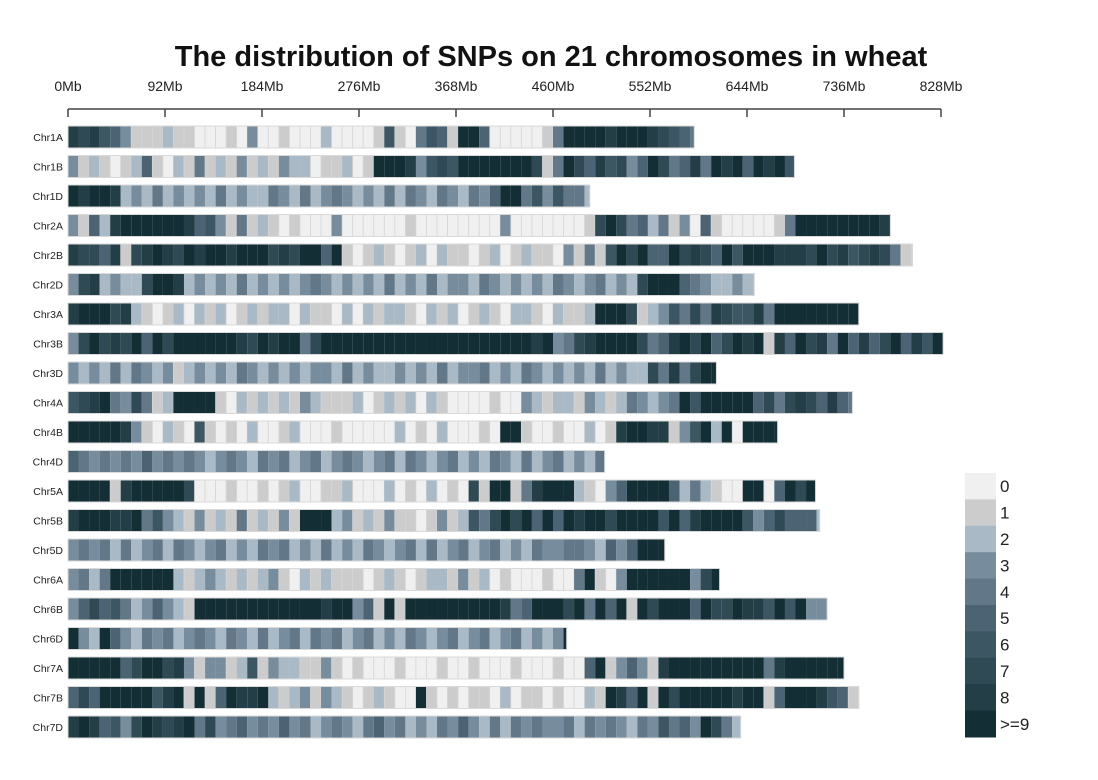  What do you see at coordinates (650, 86) in the screenshot?
I see `tick-label: 552Mb` at bounding box center [650, 86].